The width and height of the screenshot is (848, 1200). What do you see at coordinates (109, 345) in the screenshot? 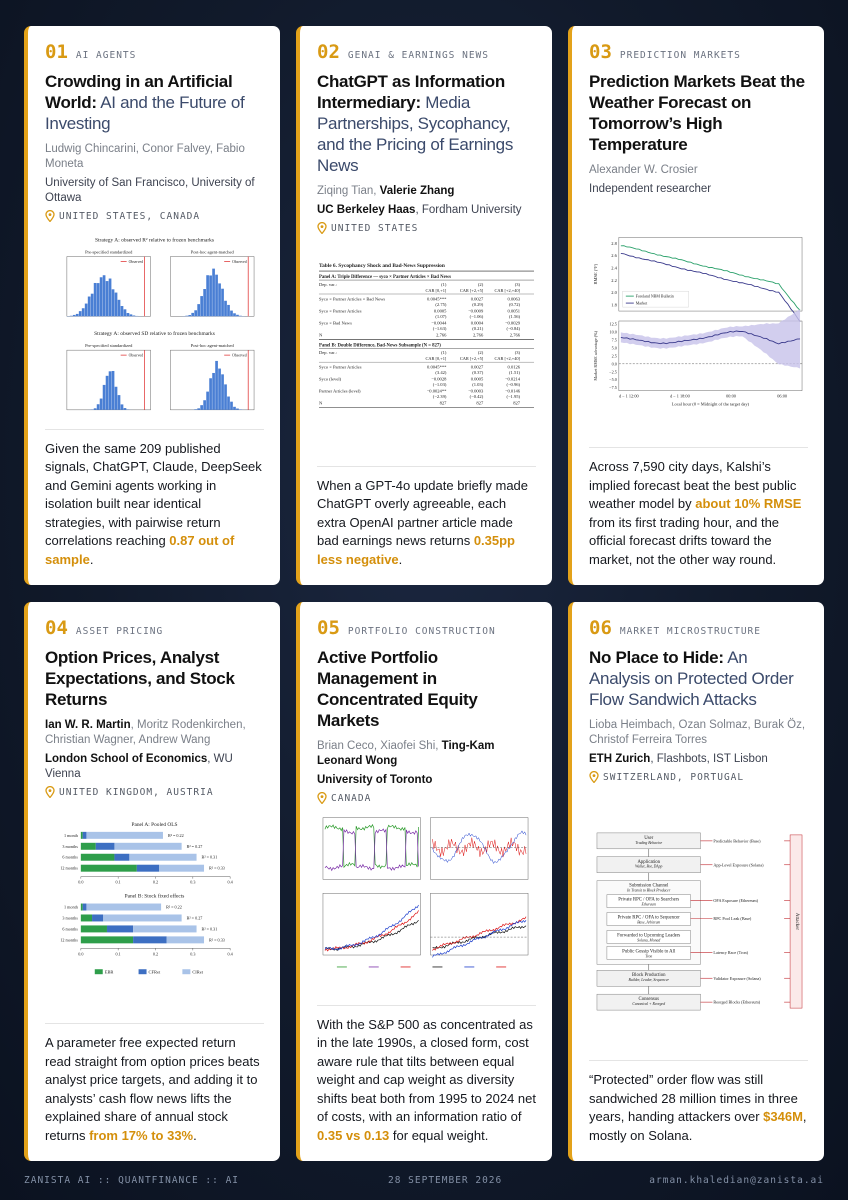
I see `figure-label: Pre-specified standardized` at bounding box center [109, 345].